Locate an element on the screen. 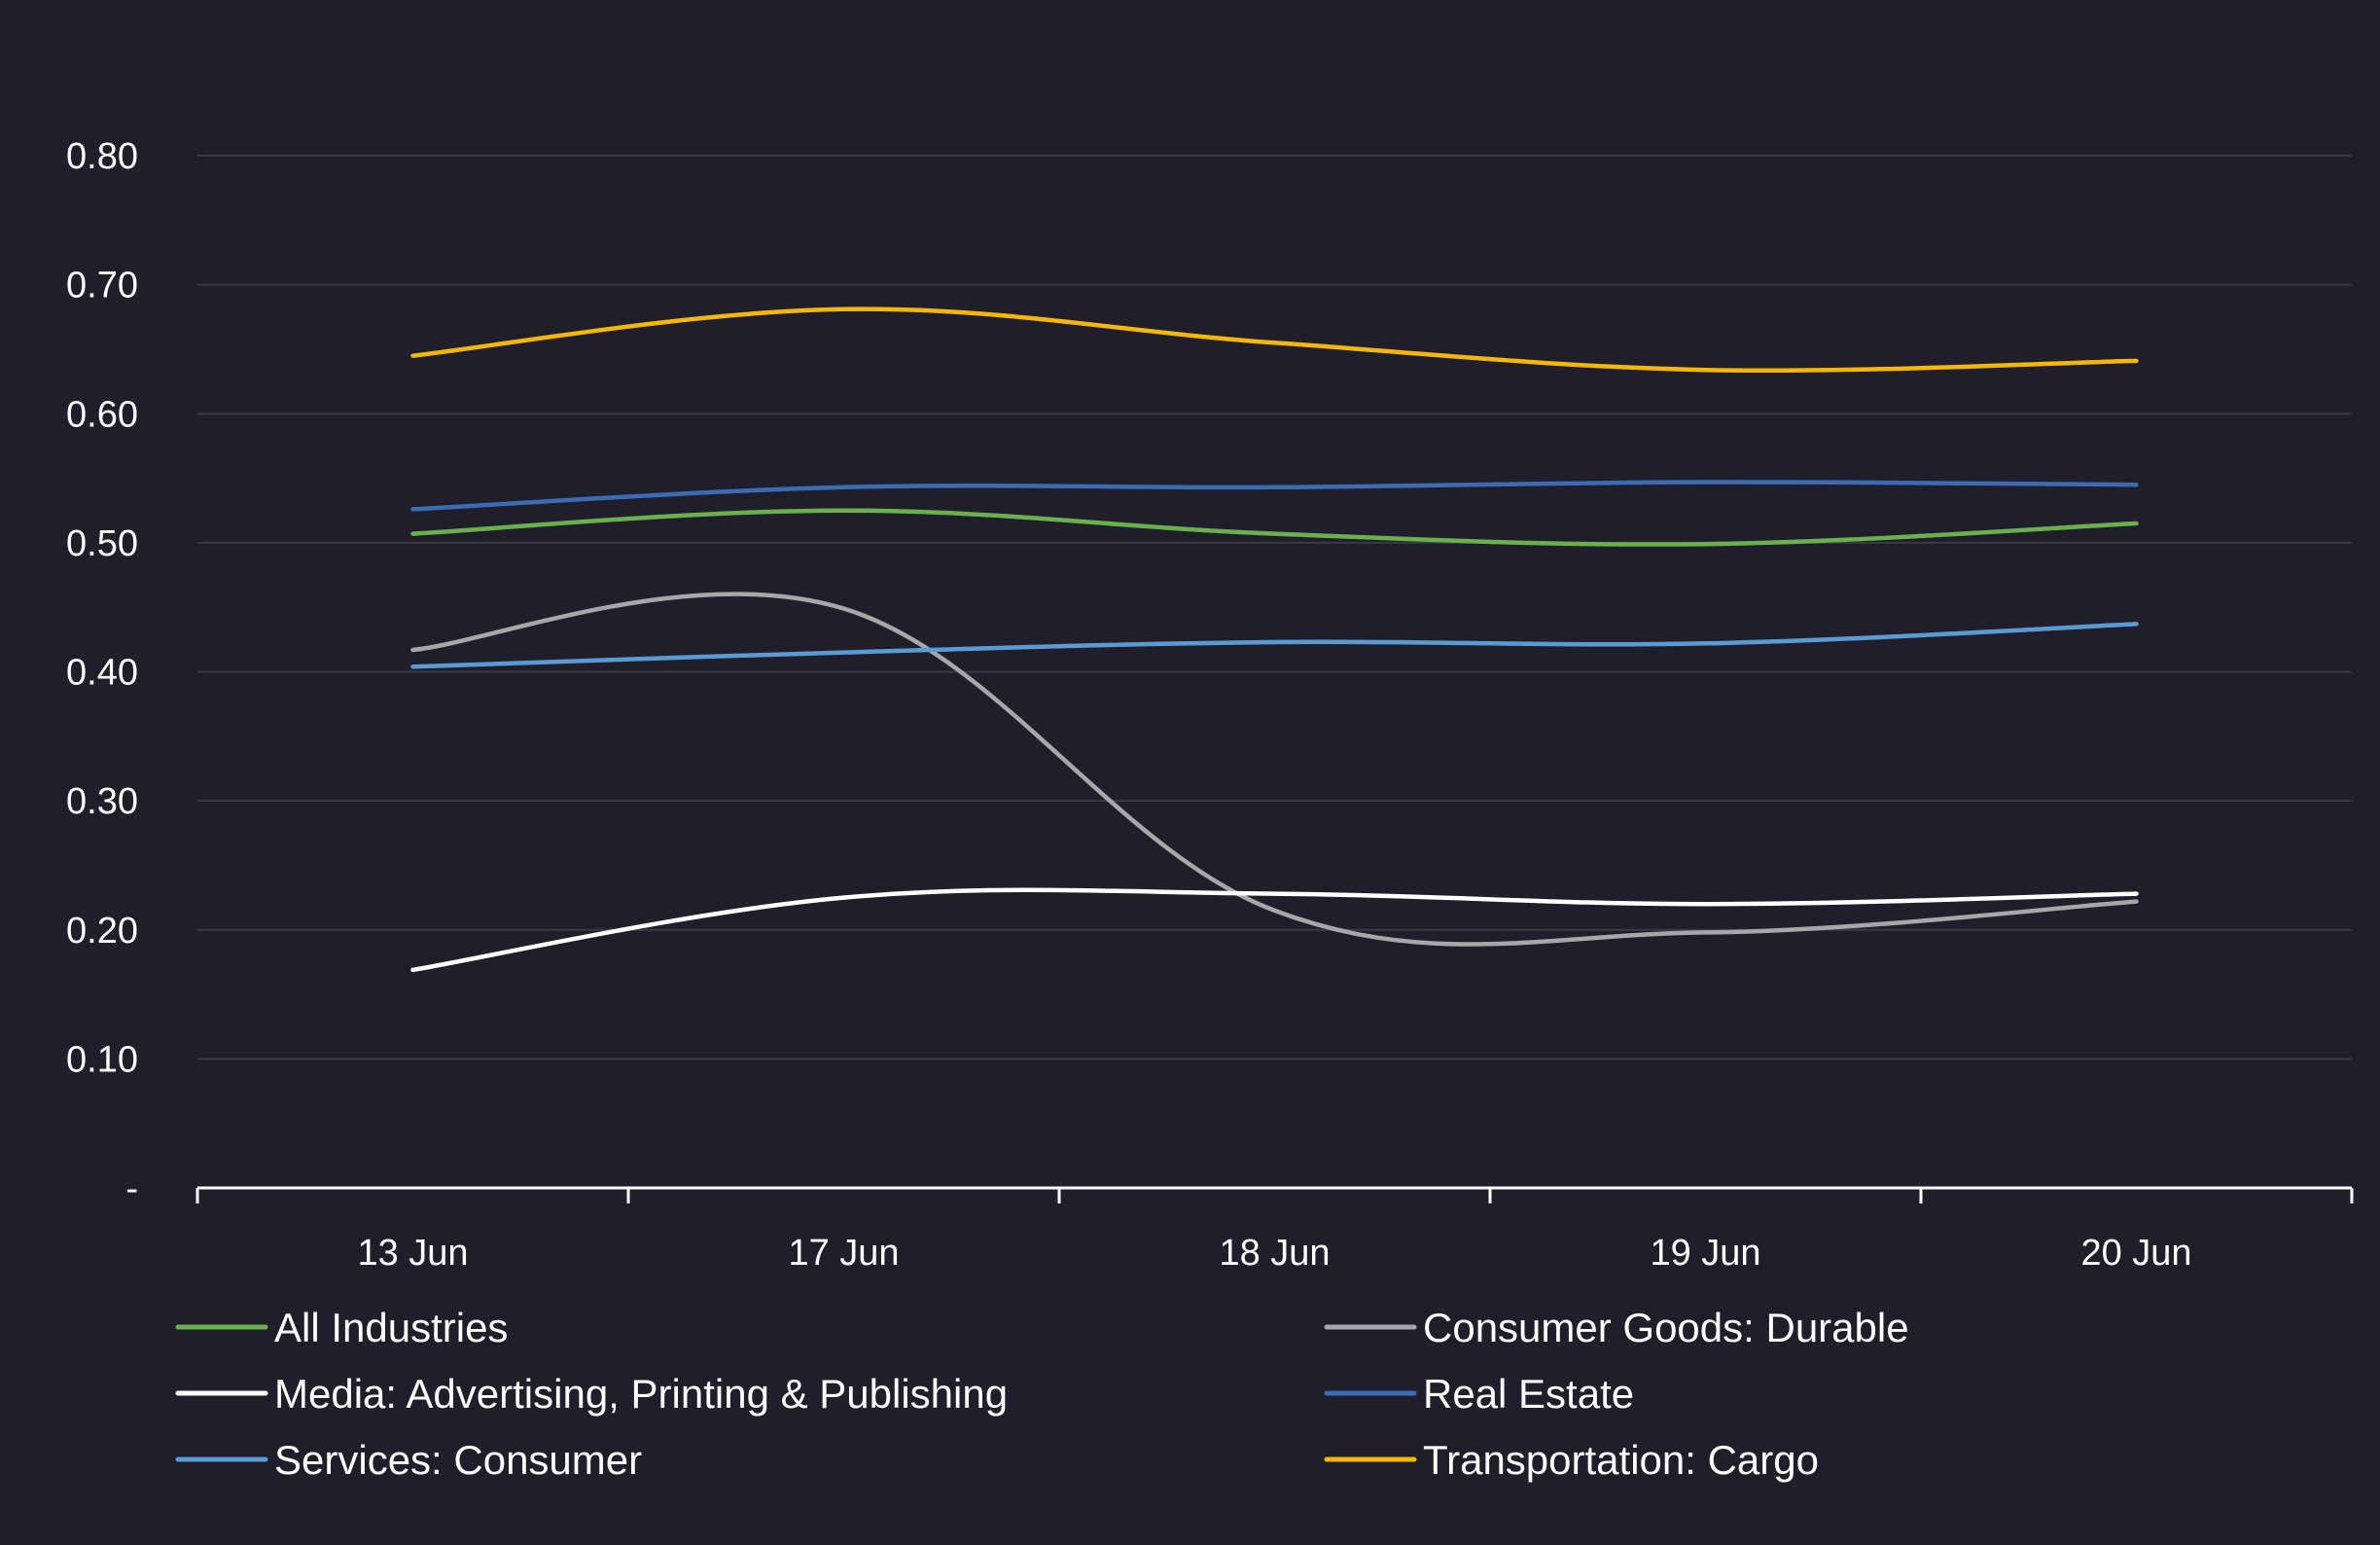 Image resolution: width=2380 pixels, height=1545 pixels. y-tick-label: 0.50 is located at coordinates (102, 543).